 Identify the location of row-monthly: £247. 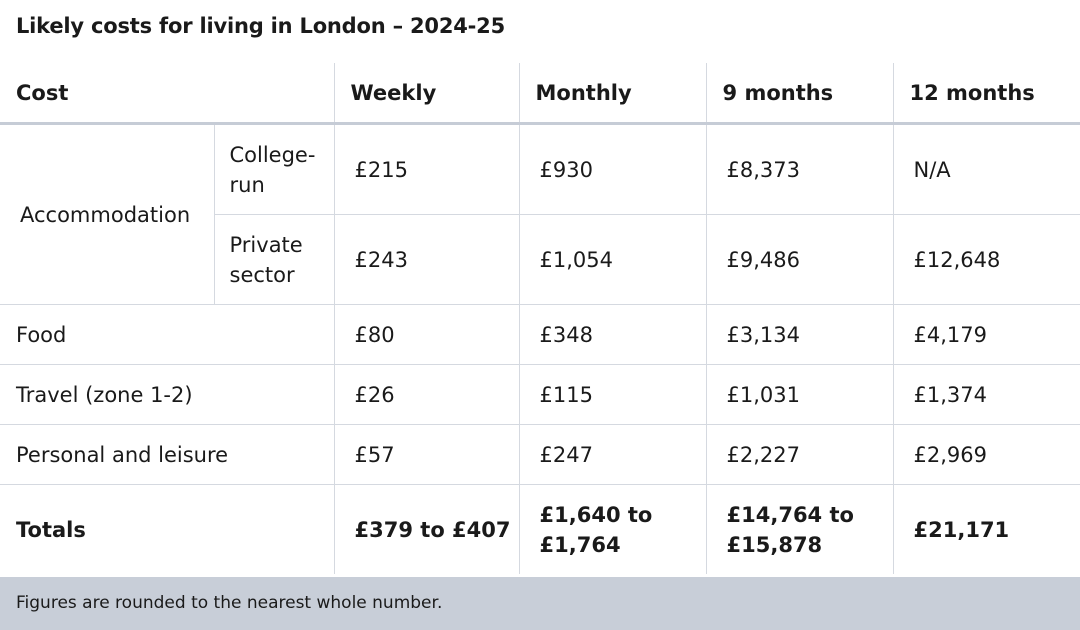
(612, 454).